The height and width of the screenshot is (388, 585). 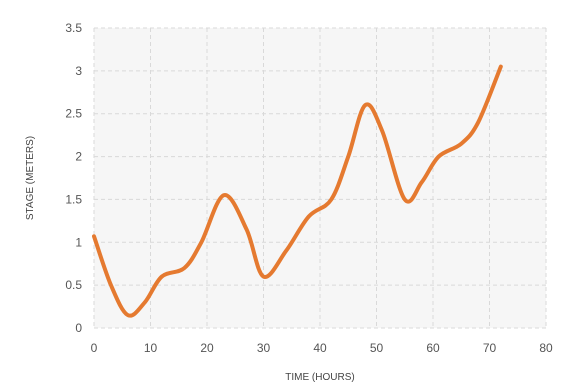 I want to click on x-tick-label: 50, so click(x=377, y=348).